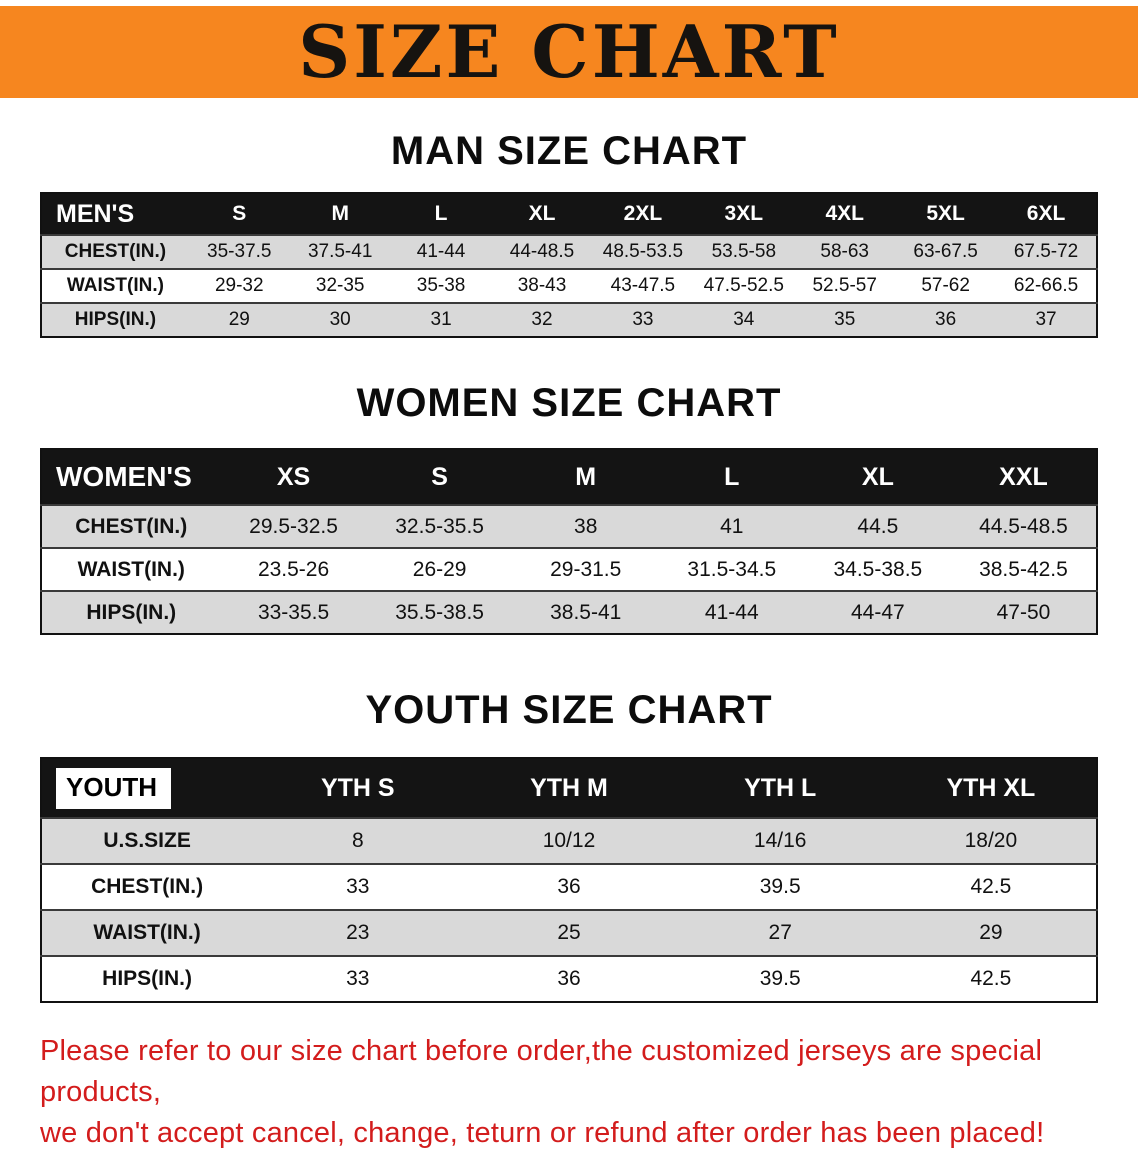 This screenshot has height=1155, width=1138. What do you see at coordinates (744, 251) in the screenshot?
I see `men-value-cell: 53.5-58` at bounding box center [744, 251].